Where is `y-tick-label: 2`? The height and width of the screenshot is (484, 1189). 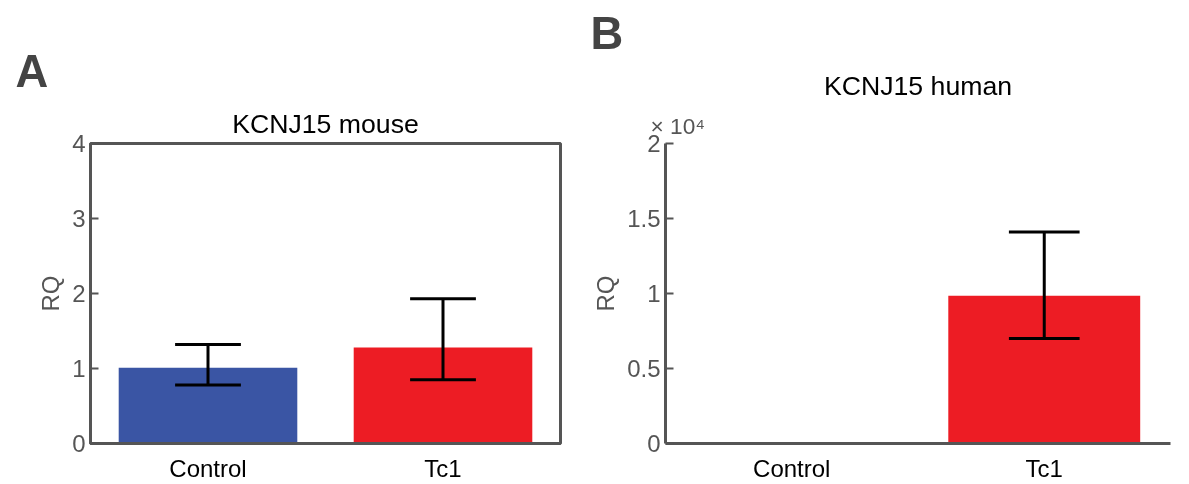 y-tick-label: 2 is located at coordinates (79, 293).